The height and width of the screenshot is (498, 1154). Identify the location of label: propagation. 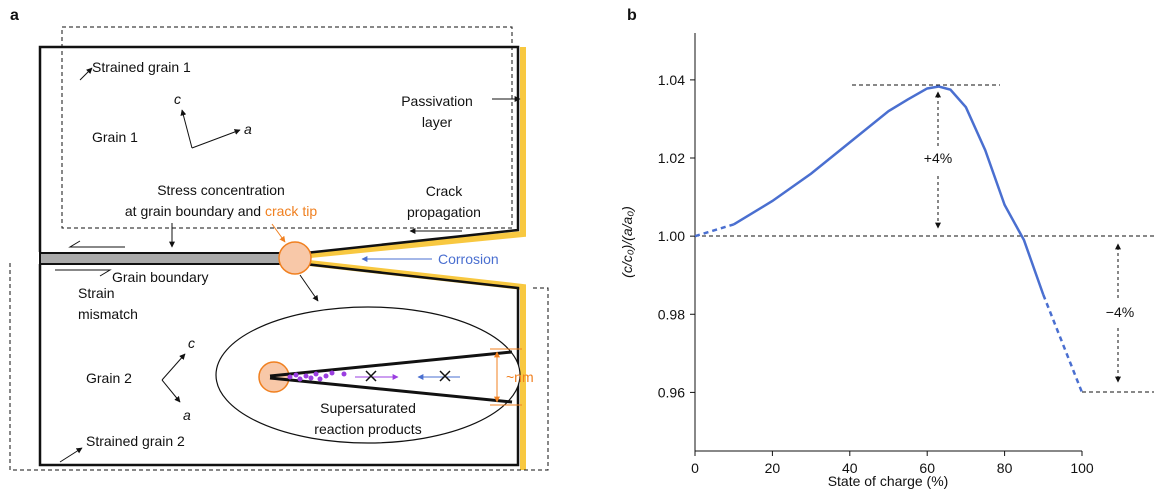
(444, 212).